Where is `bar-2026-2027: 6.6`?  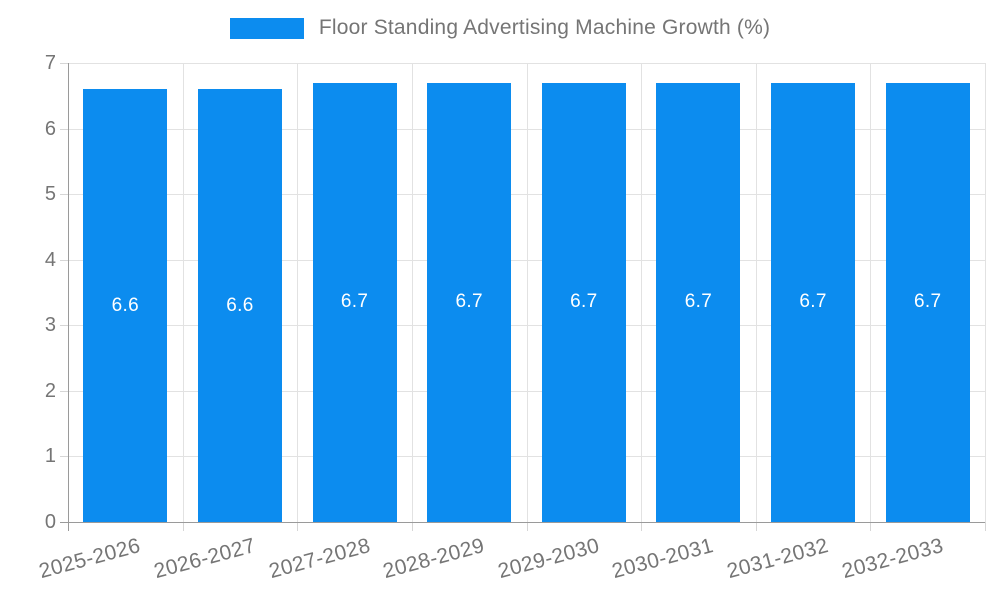
bar-2026-2027: 6.6 is located at coordinates (239, 305).